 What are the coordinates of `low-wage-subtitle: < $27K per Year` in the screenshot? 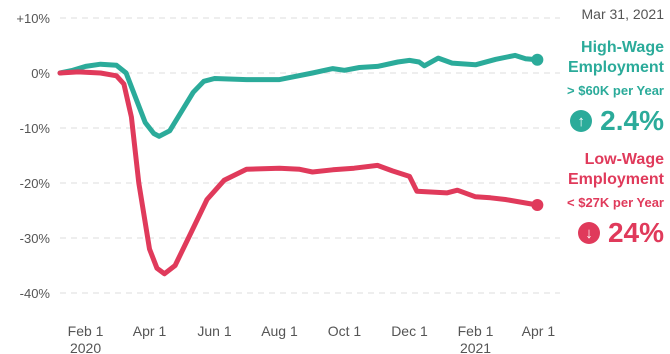 It's located at (615, 202).